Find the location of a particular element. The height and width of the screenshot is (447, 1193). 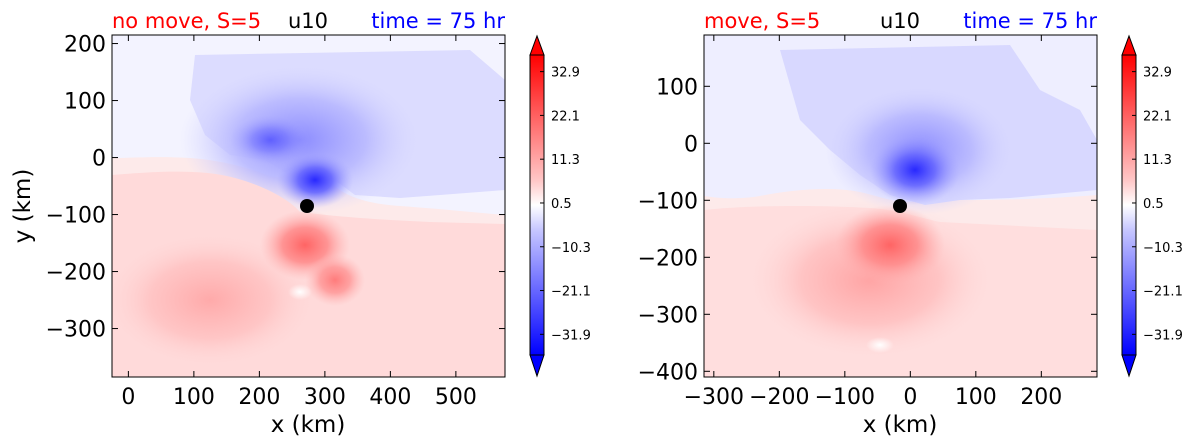

y-tick-label: 200 is located at coordinates (85, 45).